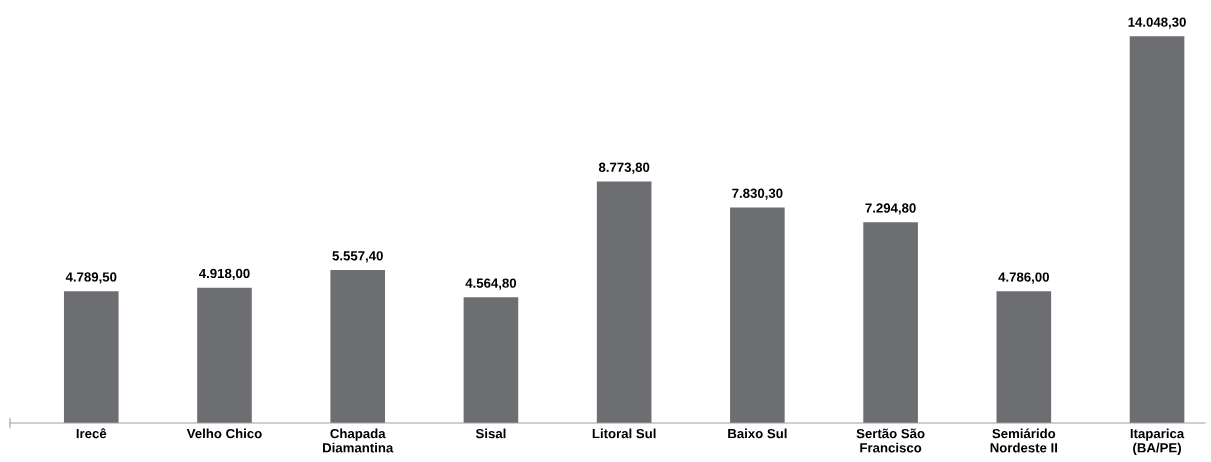 The width and height of the screenshot is (1211, 462). What do you see at coordinates (490, 433) in the screenshot?
I see `x-tick-label: Sisal` at bounding box center [490, 433].